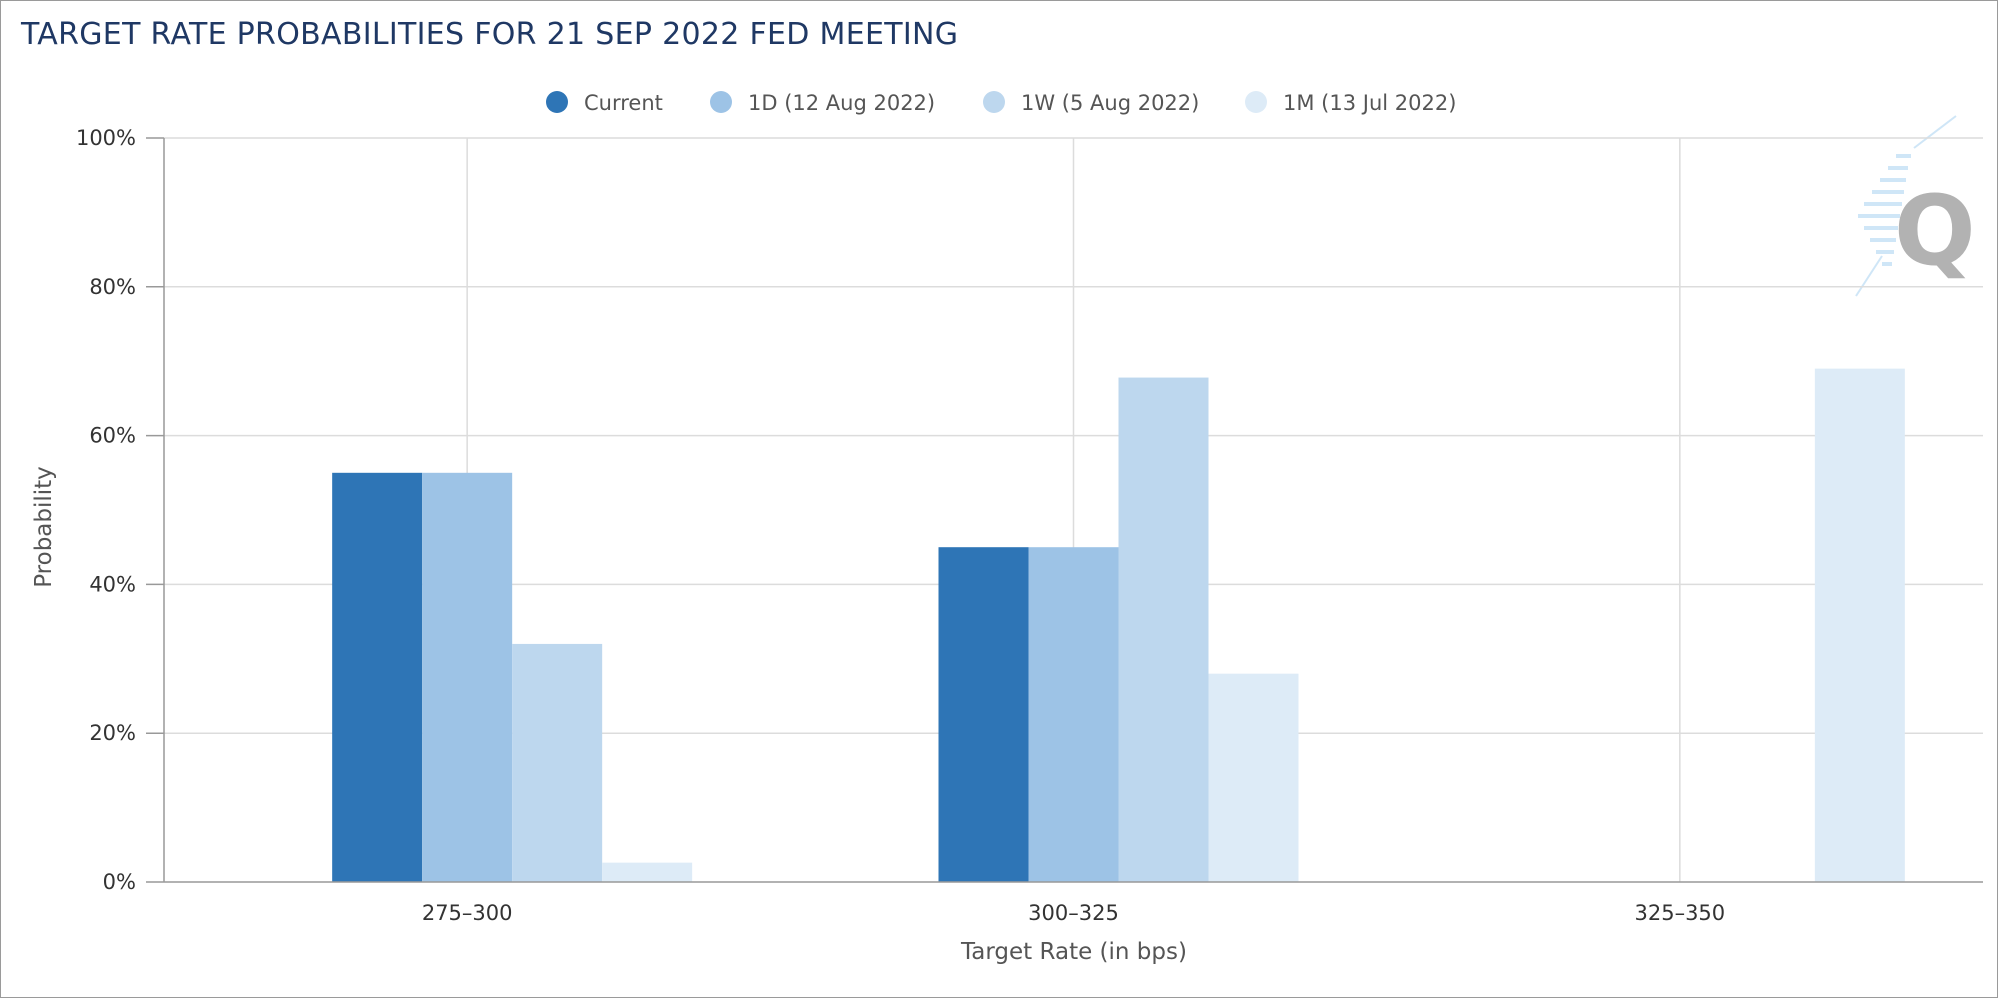 The image size is (2000, 1000). What do you see at coordinates (44, 527) in the screenshot?
I see `y-axis-title: Probability` at bounding box center [44, 527].